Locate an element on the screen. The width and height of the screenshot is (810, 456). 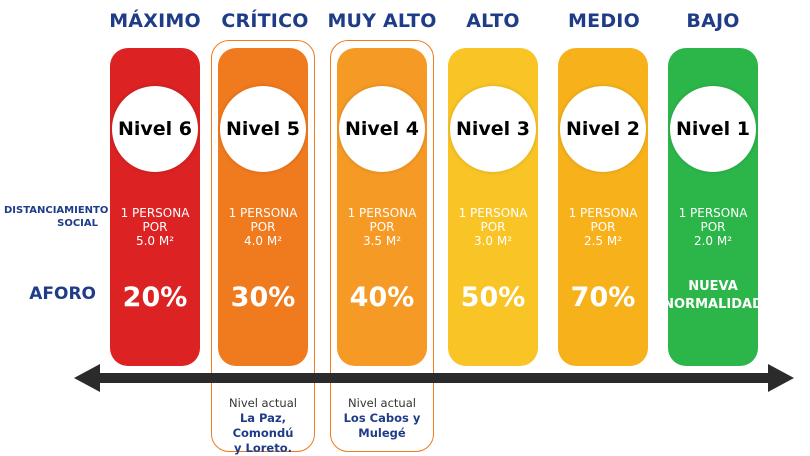
aforo-value: 70% is located at coordinates (603, 297).